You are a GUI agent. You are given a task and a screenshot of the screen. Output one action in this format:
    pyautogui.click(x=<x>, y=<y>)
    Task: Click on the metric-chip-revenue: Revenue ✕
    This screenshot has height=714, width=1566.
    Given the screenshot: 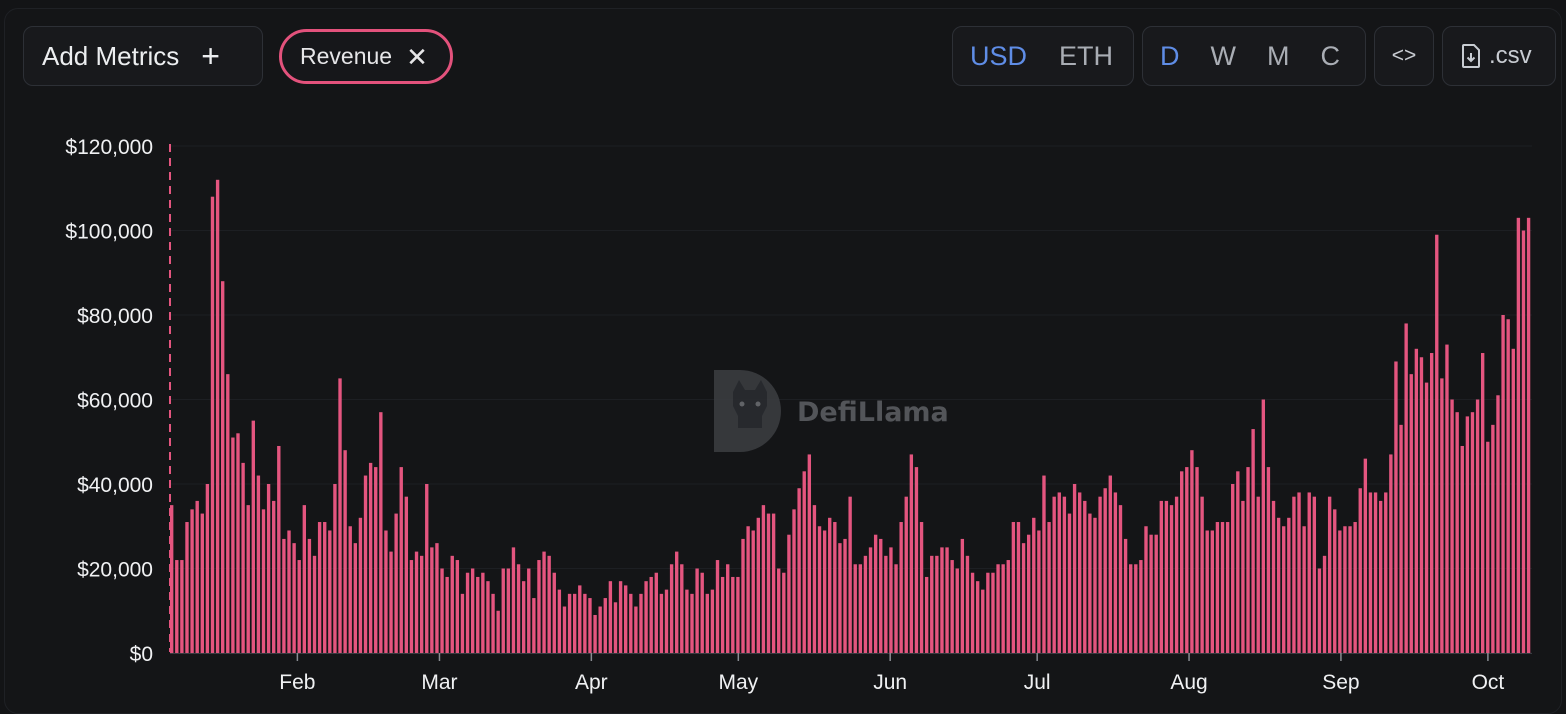 What is the action you would take?
    pyautogui.click(x=366, y=56)
    